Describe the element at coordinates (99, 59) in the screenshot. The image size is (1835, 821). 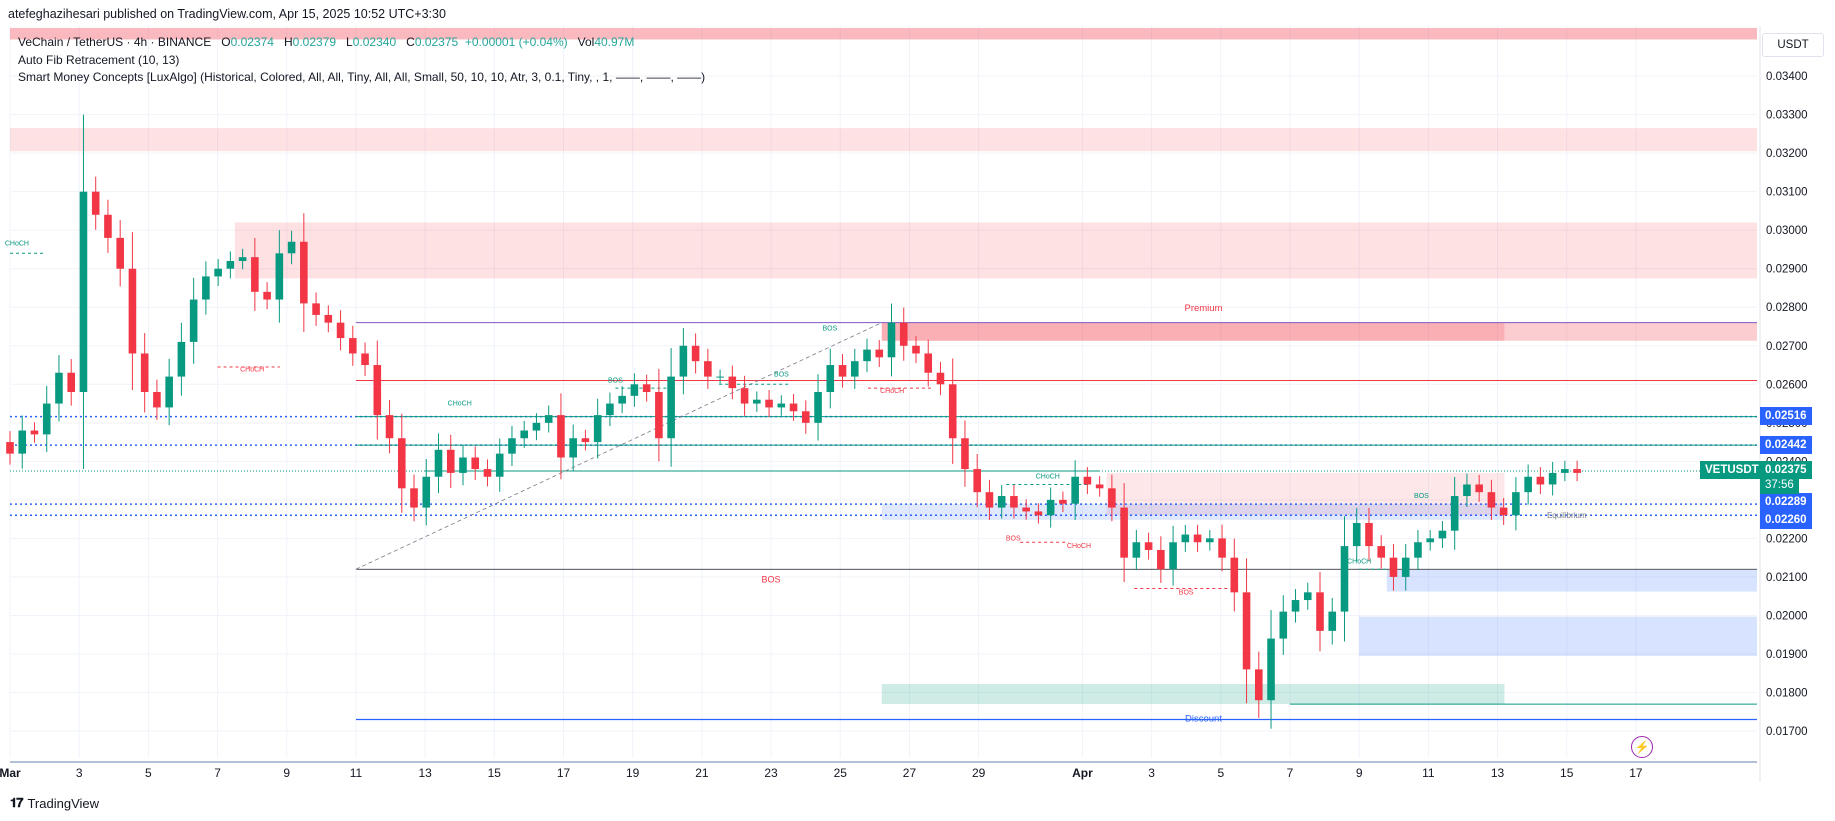
I see `legend-indicator-fib: Auto Fib Retracement (10, 13)` at that location.